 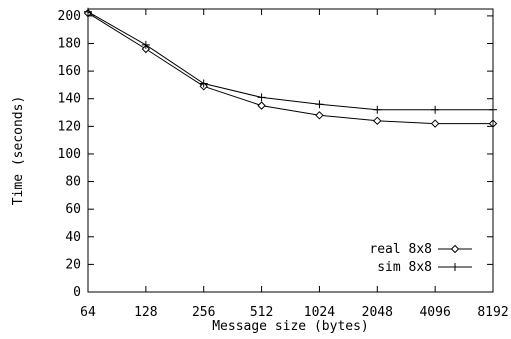 I want to click on y-axis-label-group: Time (seconds), so click(x=18, y=151).